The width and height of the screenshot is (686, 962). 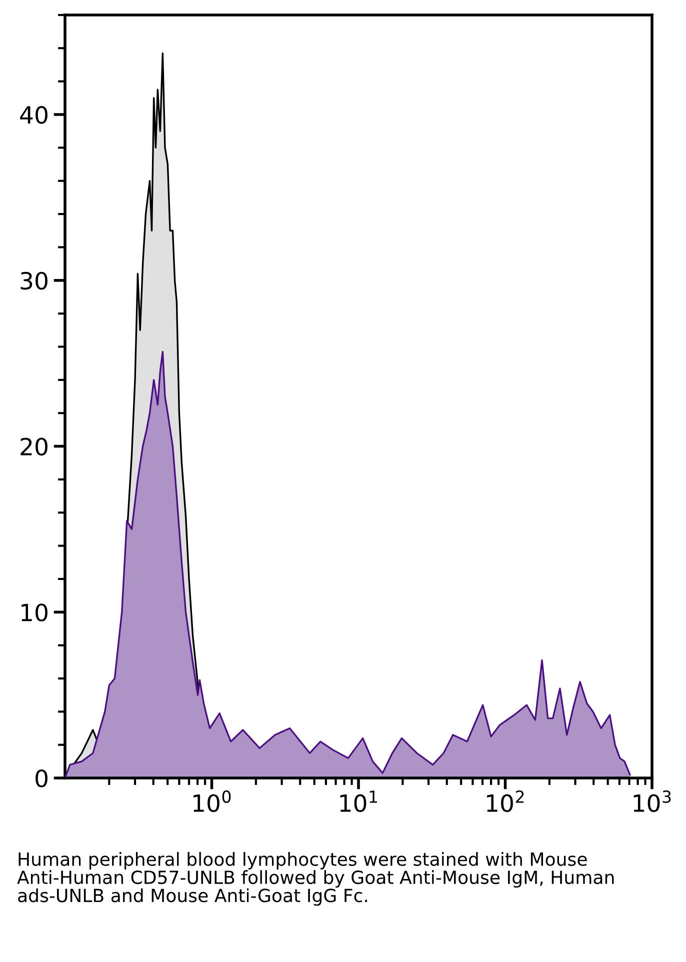 I want to click on x-tick-label: 10$^{3}$, so click(x=652, y=801).